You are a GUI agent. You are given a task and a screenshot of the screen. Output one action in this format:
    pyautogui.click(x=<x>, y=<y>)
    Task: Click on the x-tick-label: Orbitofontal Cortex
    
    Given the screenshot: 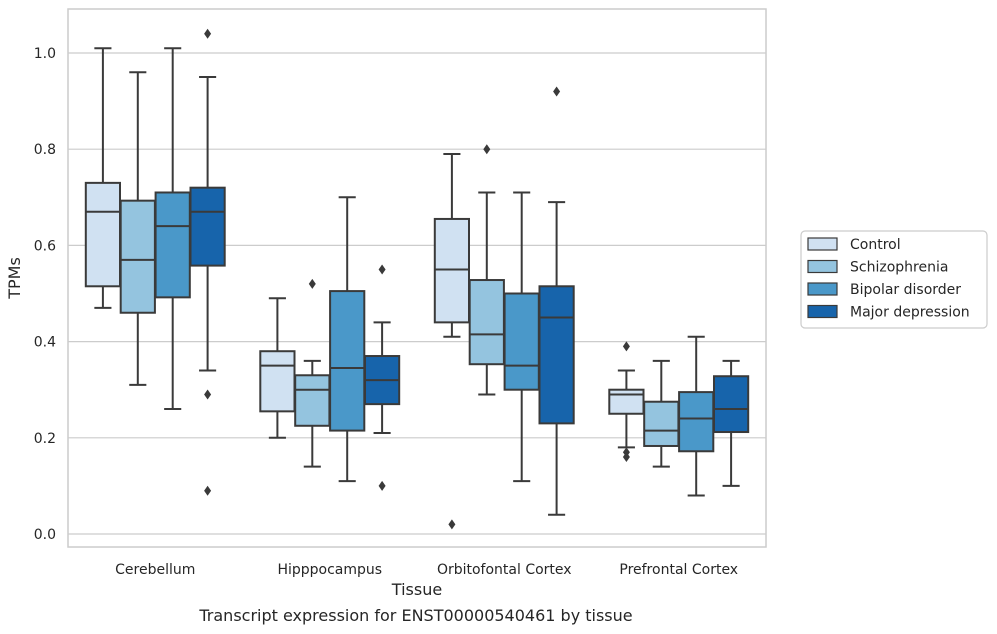 What is the action you would take?
    pyautogui.click(x=504, y=570)
    